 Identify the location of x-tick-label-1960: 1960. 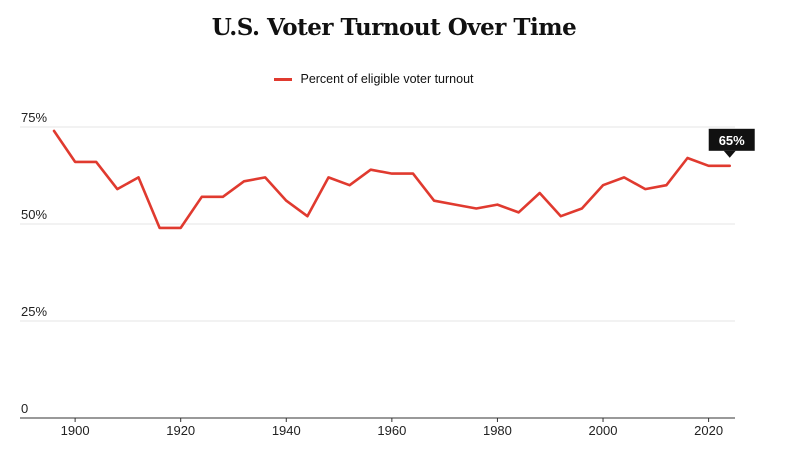
(391, 430).